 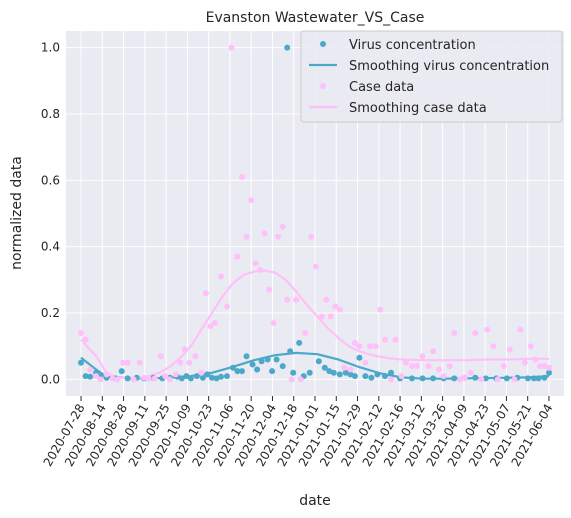 I want to click on legend-label-case-data: Case data, so click(x=381, y=87).